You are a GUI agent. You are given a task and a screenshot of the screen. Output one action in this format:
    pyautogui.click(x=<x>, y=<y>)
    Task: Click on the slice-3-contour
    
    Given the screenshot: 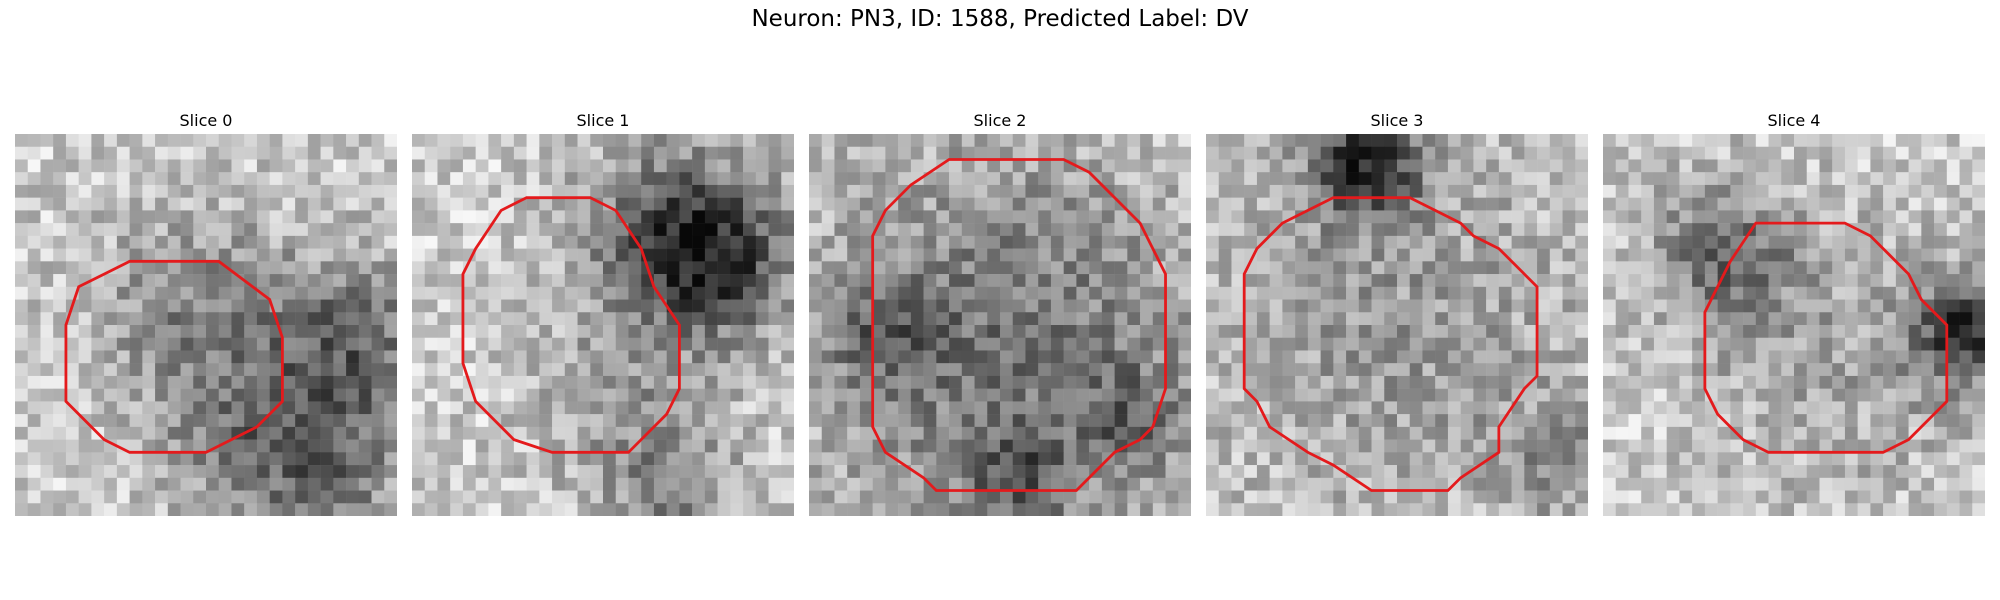 What is the action you would take?
    pyautogui.click(x=1390, y=344)
    